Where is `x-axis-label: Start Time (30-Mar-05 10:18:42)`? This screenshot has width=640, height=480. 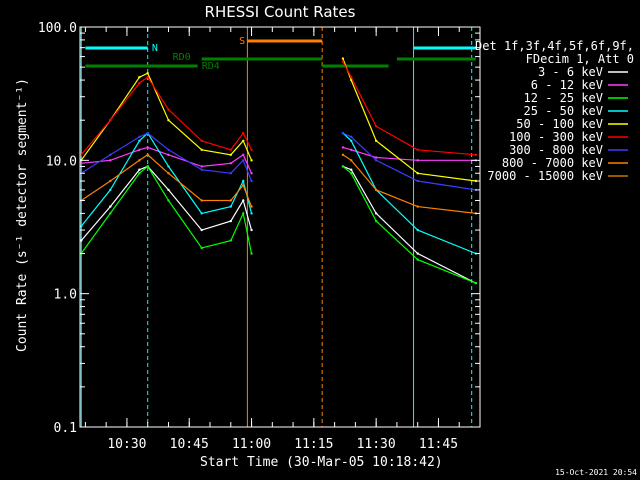
x-axis-label: Start Time (30-Mar-05 10:18:42) is located at coordinates (321, 462).